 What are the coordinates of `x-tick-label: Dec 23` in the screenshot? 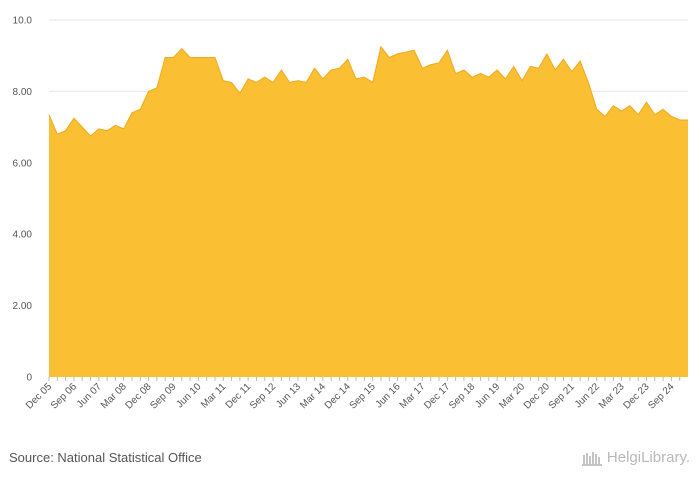 It's located at (636, 396).